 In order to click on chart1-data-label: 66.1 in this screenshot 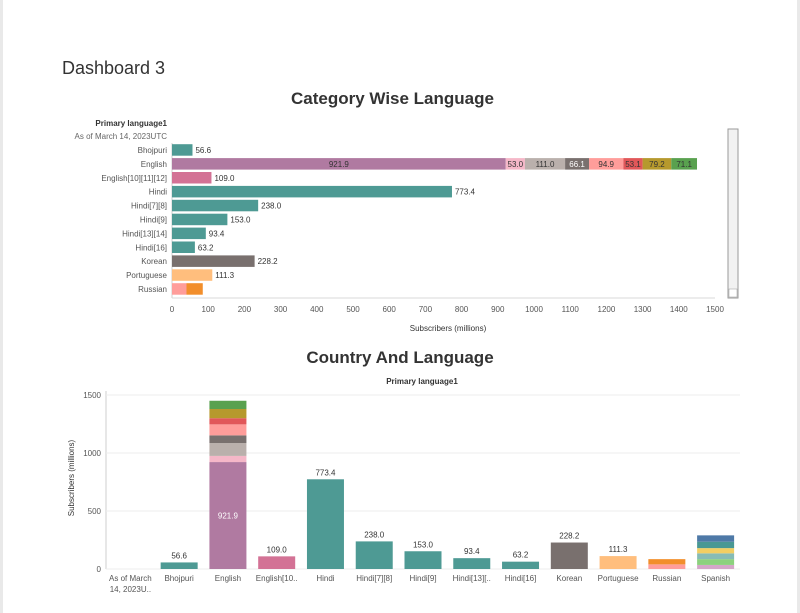, I will do `click(577, 164)`.